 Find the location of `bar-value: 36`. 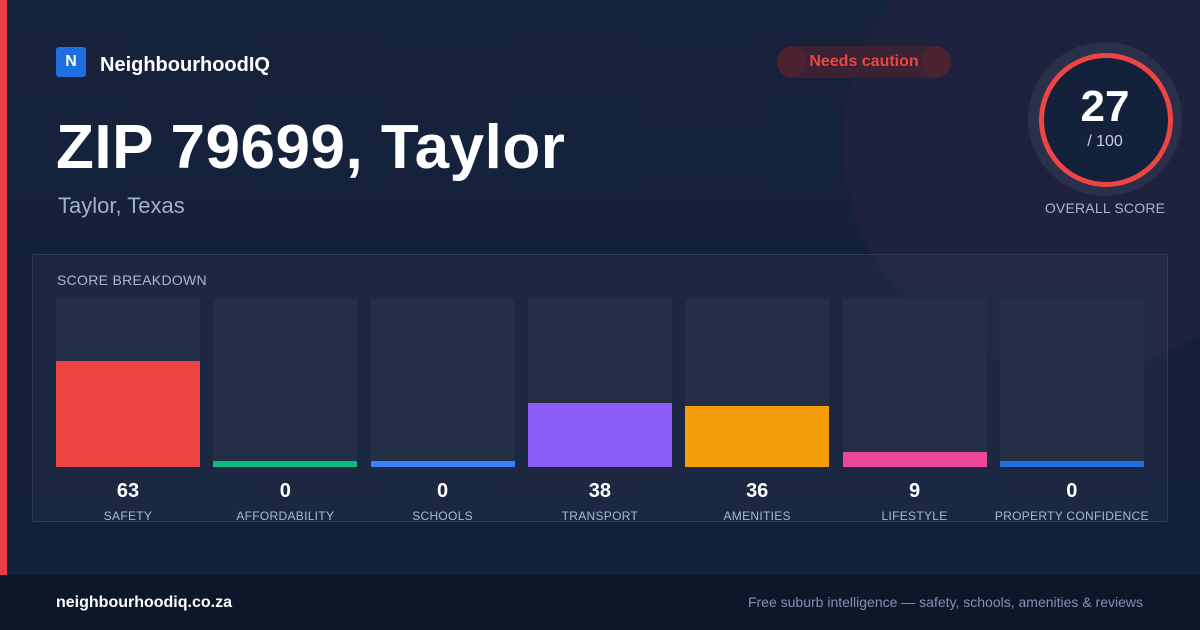

bar-value: 36 is located at coordinates (757, 491).